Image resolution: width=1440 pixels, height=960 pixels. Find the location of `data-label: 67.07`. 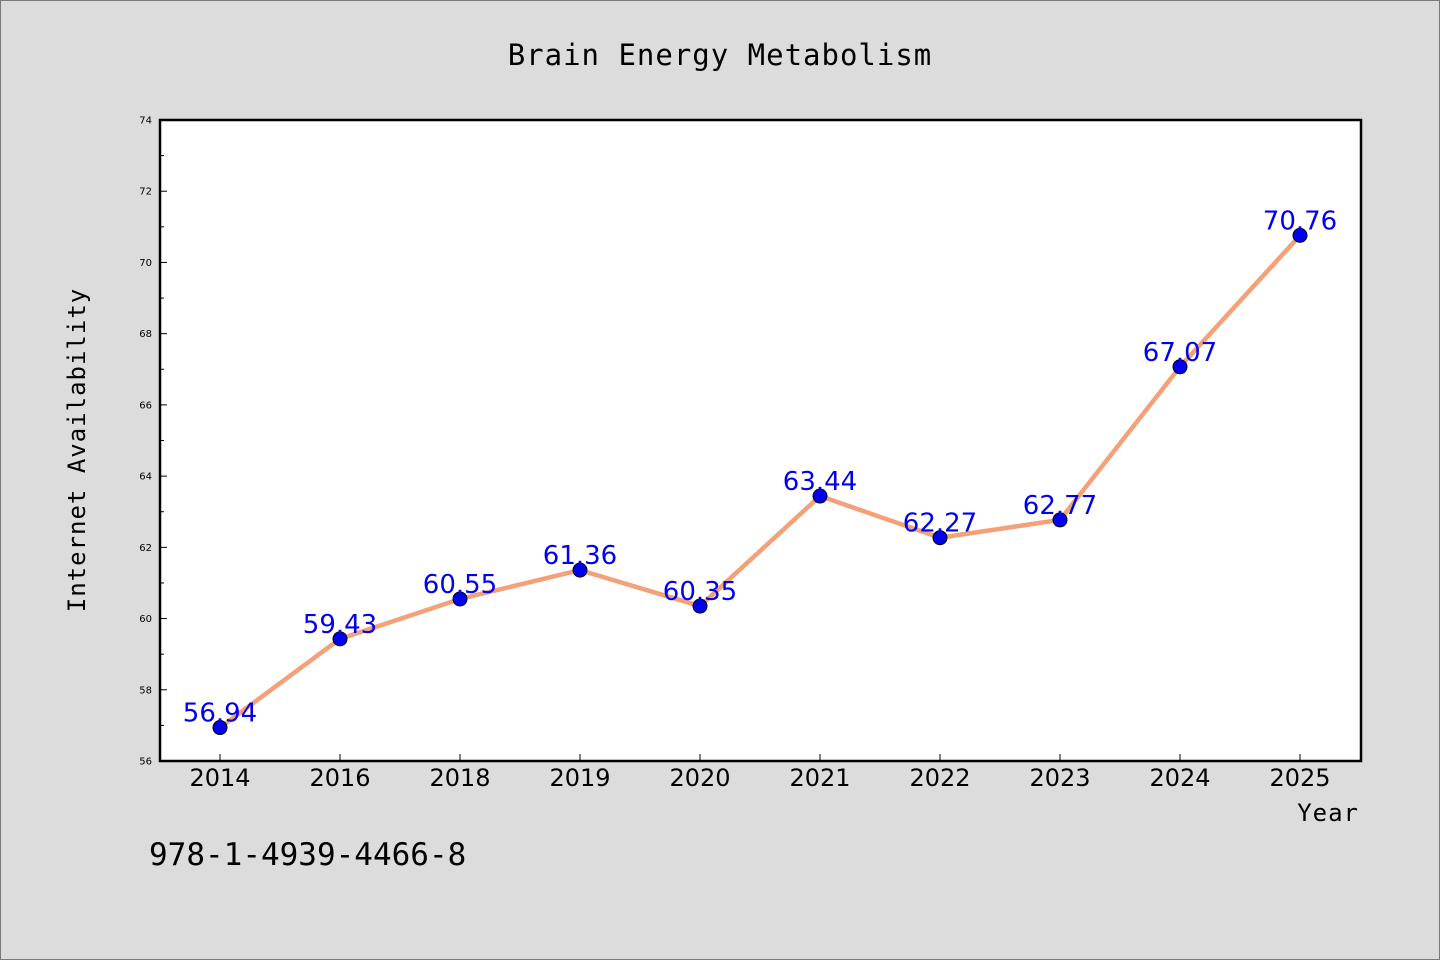

data-label: 67.07 is located at coordinates (1180, 353).